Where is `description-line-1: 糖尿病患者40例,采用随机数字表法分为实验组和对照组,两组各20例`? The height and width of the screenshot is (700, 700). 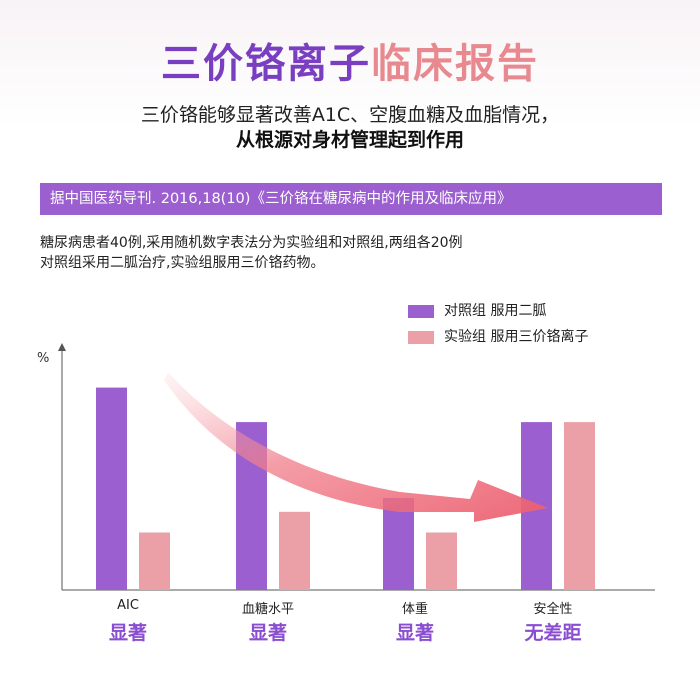 description-line-1: 糖尿病患者40例,采用随机数字表法分为实验组和对照组,两组各20例 is located at coordinates (251, 243).